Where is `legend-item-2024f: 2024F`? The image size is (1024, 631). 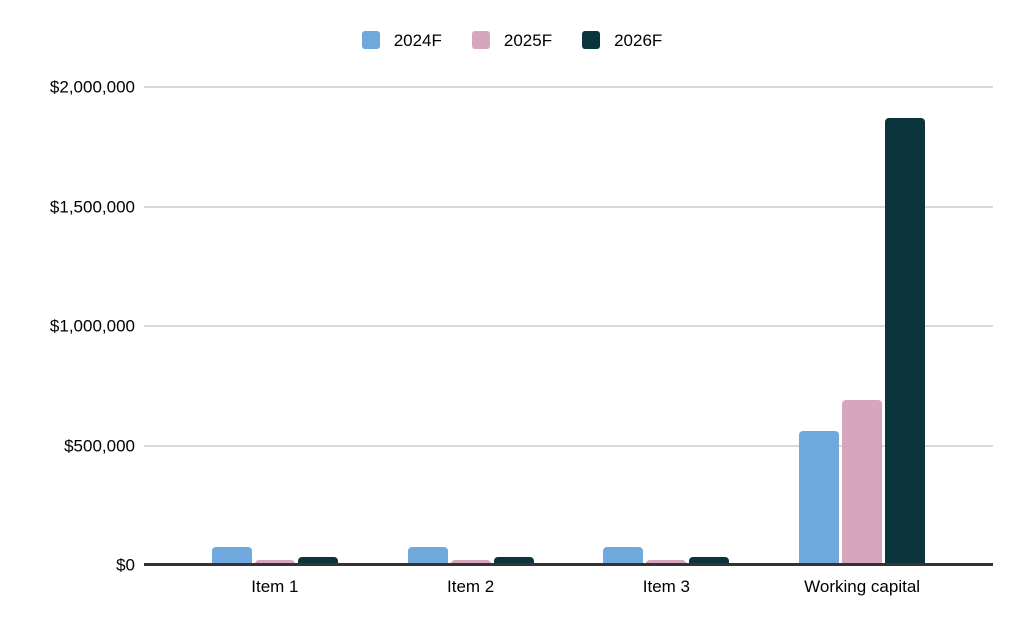 legend-item-2024f: 2024F is located at coordinates (401, 40).